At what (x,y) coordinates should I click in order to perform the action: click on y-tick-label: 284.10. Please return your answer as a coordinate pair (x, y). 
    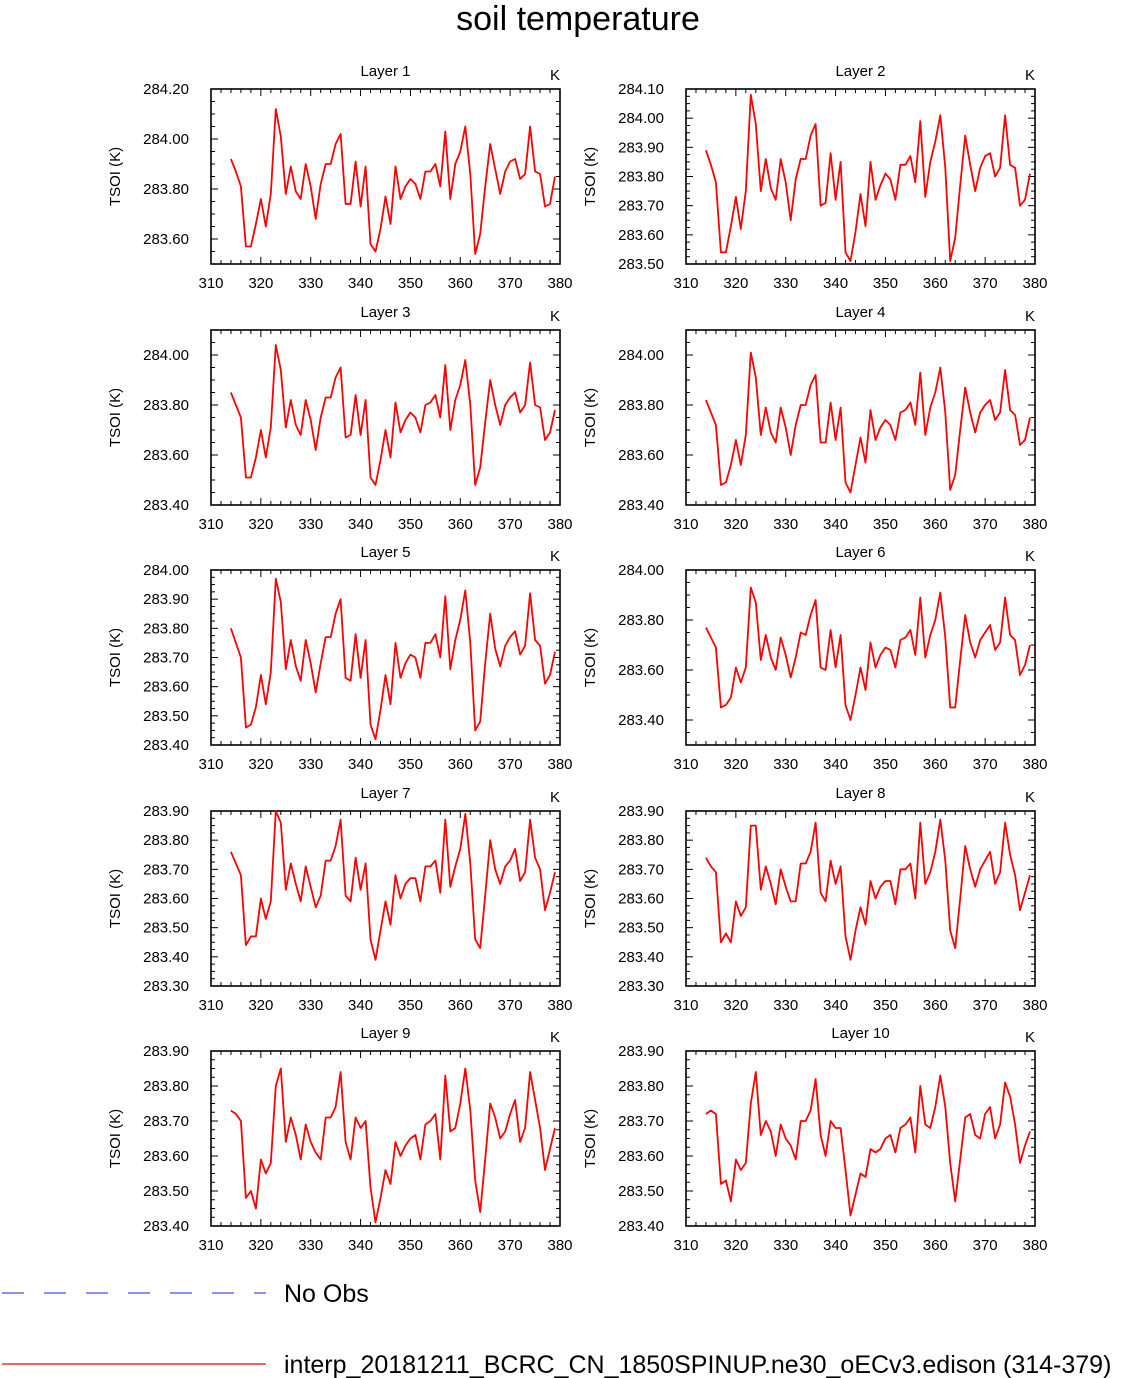
    Looking at the image, I should click on (641, 89).